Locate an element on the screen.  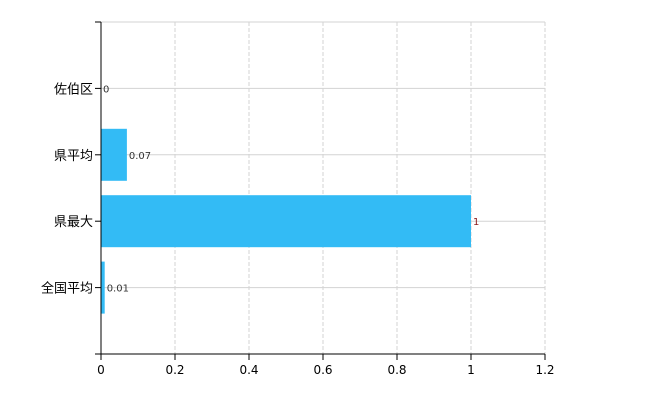
x-tick-label: 0 is located at coordinates (101, 370).